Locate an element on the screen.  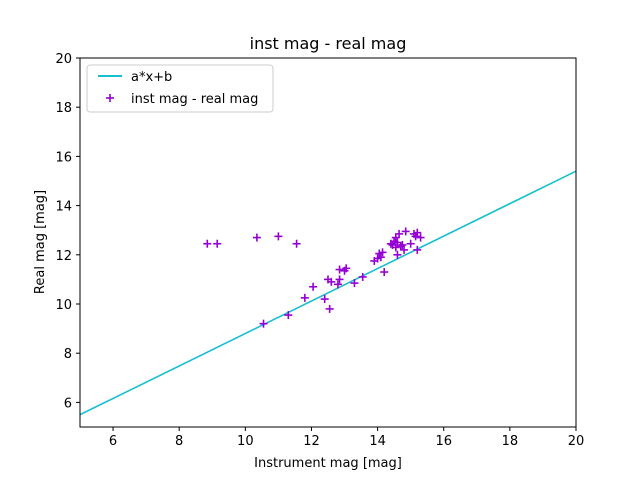
y-tick-label: 14 is located at coordinates (63, 207).